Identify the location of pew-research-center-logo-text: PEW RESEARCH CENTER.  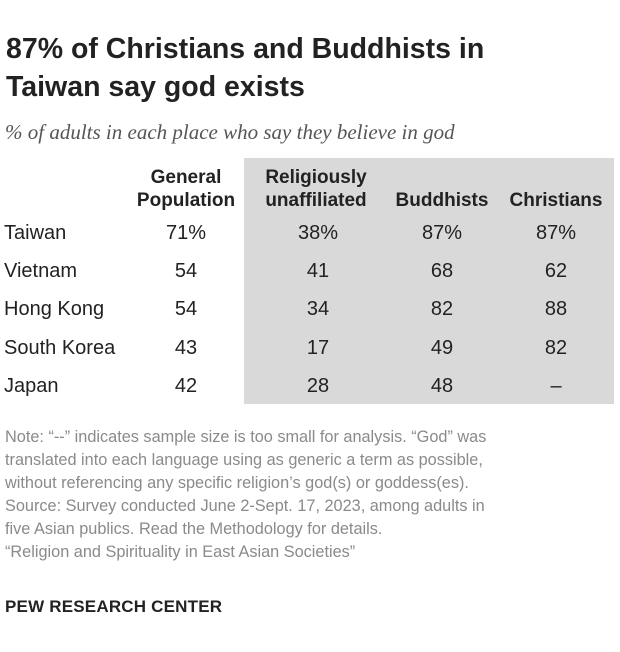
(114, 606).